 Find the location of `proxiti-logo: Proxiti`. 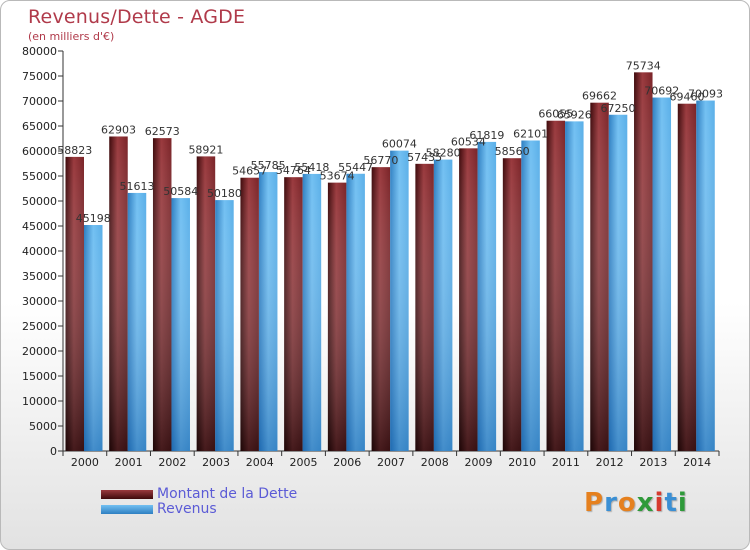

proxiti-logo: Proxiti is located at coordinates (636, 503).